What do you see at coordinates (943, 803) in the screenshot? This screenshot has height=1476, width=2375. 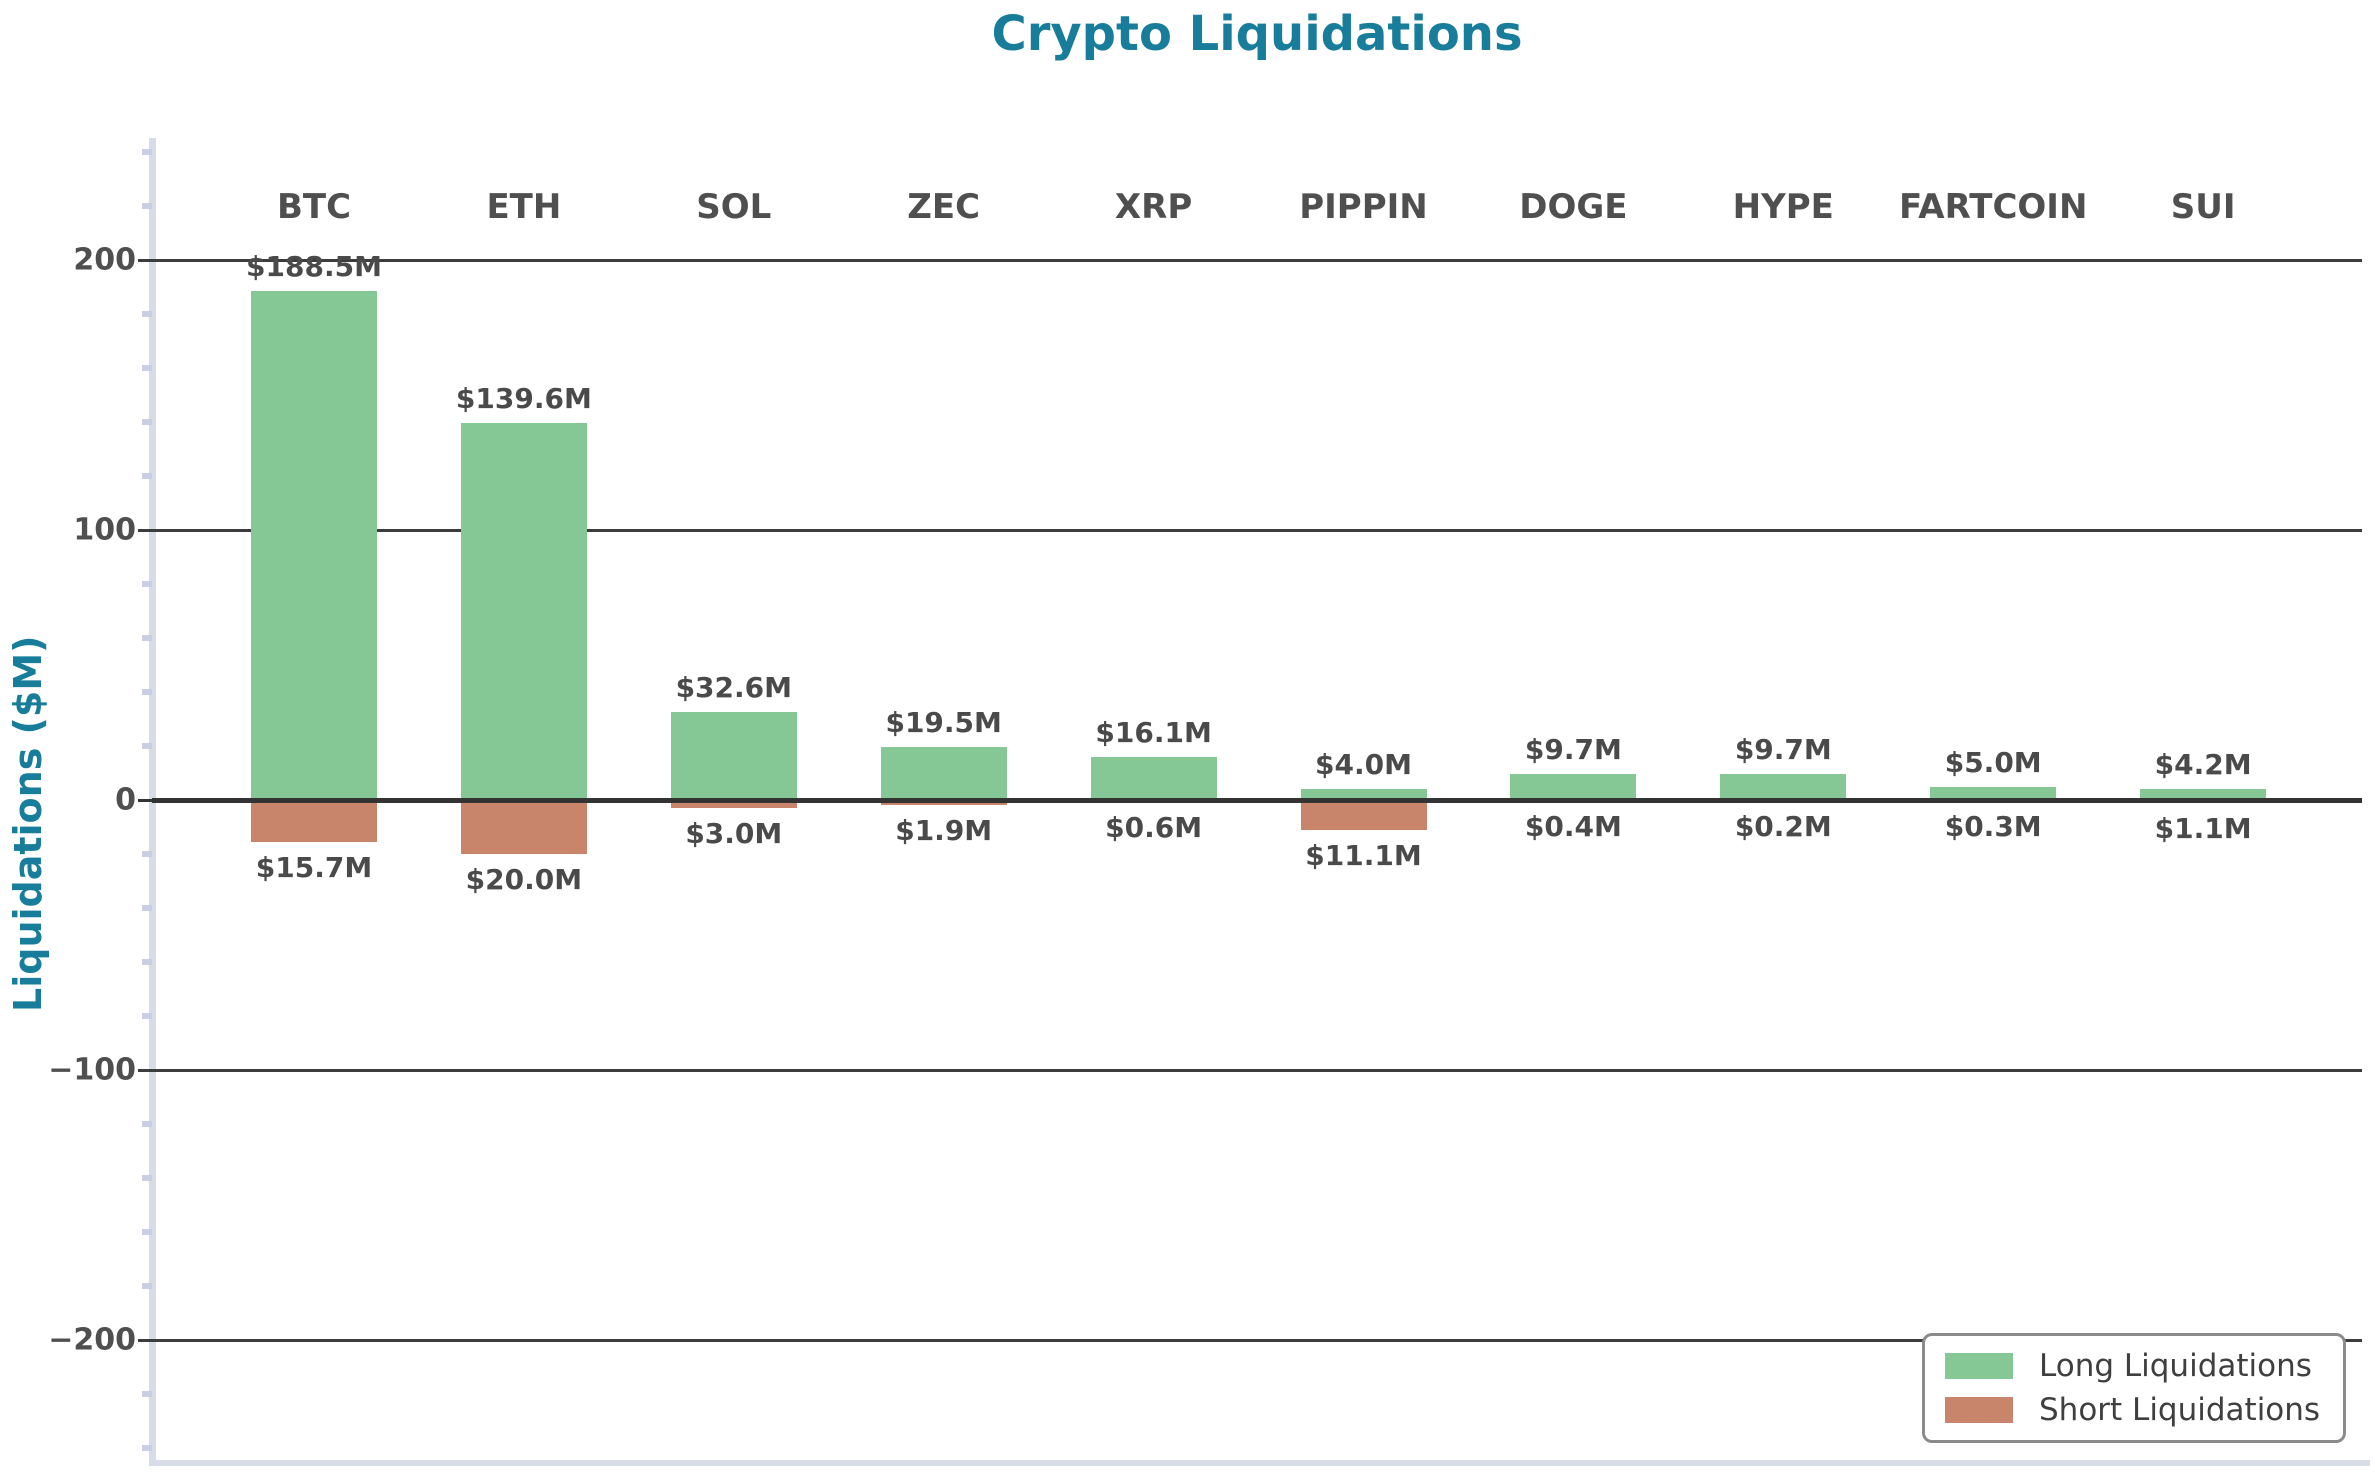 I see `short-bar-zec` at bounding box center [943, 803].